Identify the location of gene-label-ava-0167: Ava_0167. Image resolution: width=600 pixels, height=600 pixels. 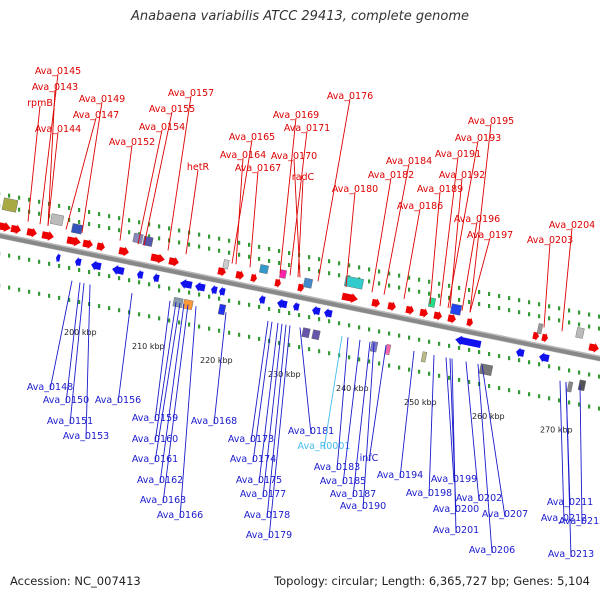
(258, 168).